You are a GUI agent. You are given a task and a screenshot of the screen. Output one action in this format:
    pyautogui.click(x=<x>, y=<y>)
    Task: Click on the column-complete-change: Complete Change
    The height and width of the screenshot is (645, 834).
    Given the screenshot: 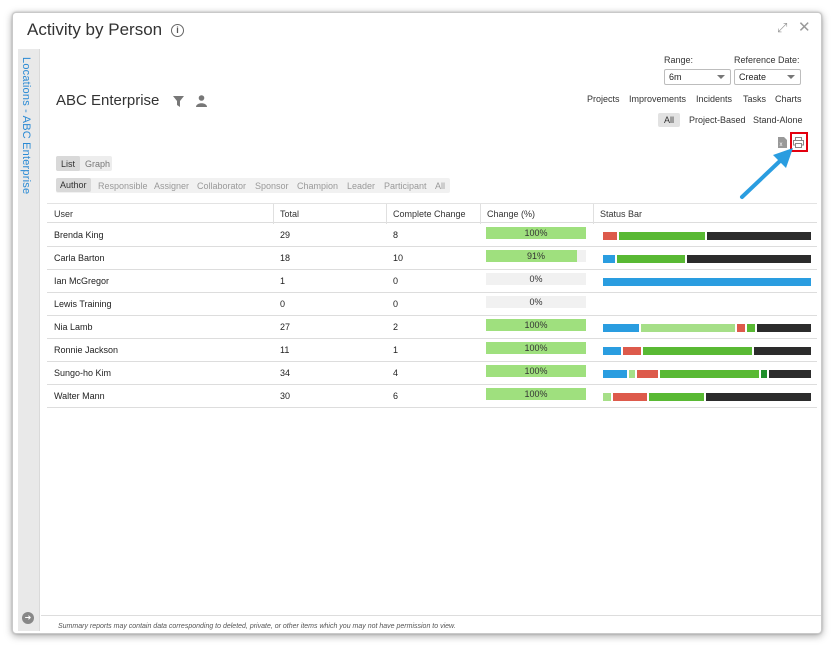 What is the action you would take?
    pyautogui.click(x=429, y=214)
    